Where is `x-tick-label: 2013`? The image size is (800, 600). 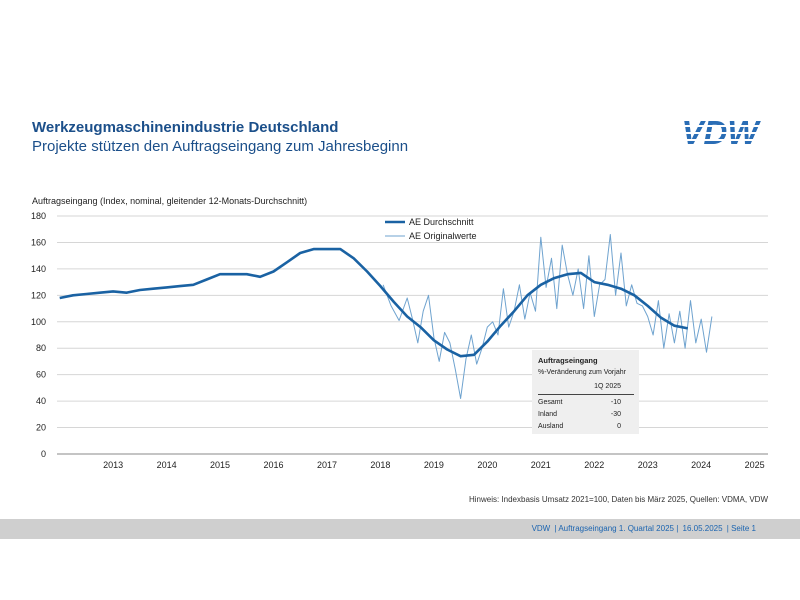
x-tick-label: 2013 is located at coordinates (113, 465).